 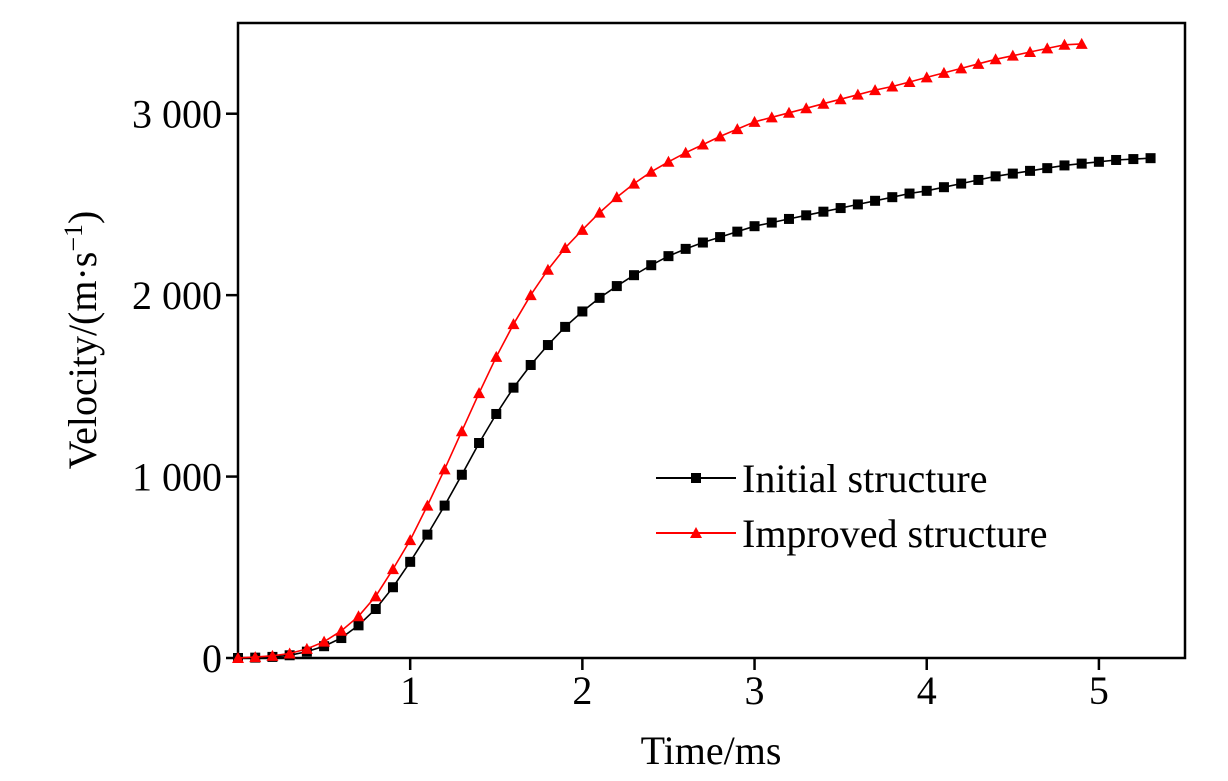 What do you see at coordinates (894, 533) in the screenshot?
I see `legend-label-improved: Improved structure` at bounding box center [894, 533].